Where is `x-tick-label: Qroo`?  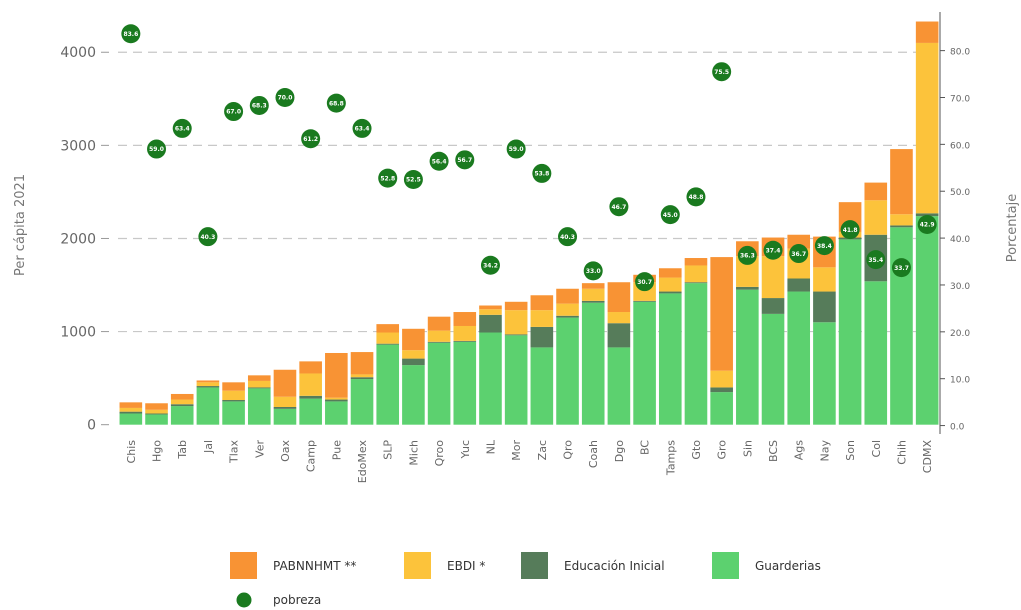
x-tick-label: Qroo is located at coordinates (439, 453).